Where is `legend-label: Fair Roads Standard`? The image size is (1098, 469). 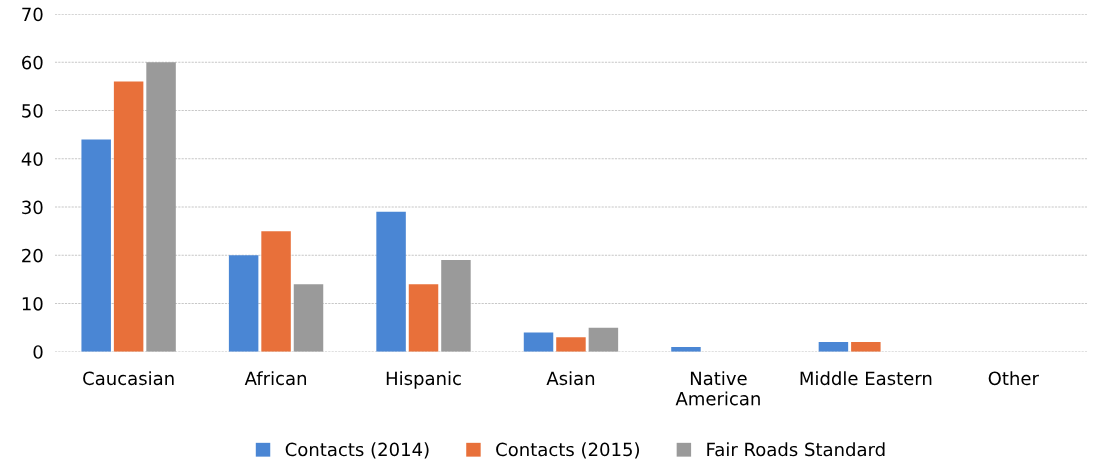
legend-label: Fair Roads Standard is located at coordinates (796, 449).